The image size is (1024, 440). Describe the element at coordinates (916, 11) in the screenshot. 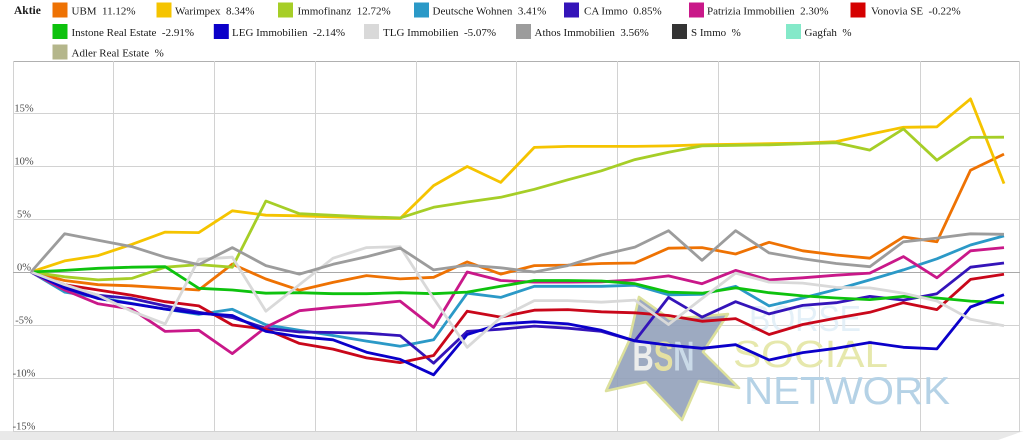

I see `svg-text: Vonovia SE -0.22%` at that location.